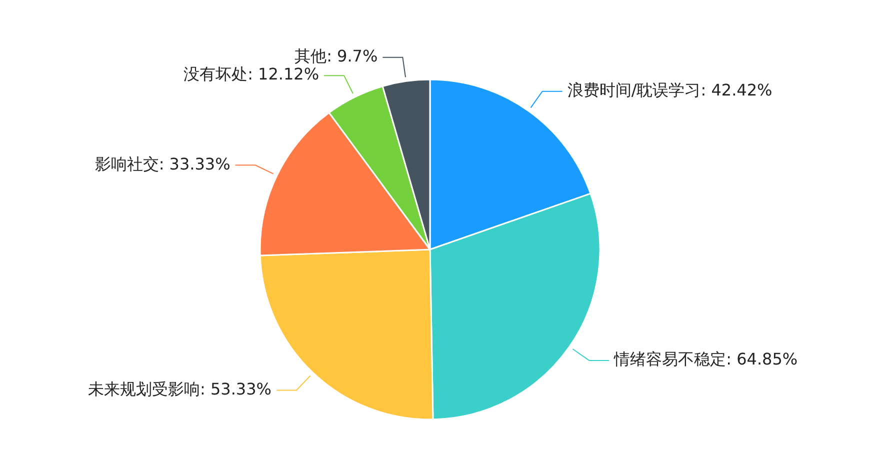 Image resolution: width=886 pixels, height=457 pixels. I want to click on slice-label: 情绪容易不稳定: 64.85%, so click(705, 359).